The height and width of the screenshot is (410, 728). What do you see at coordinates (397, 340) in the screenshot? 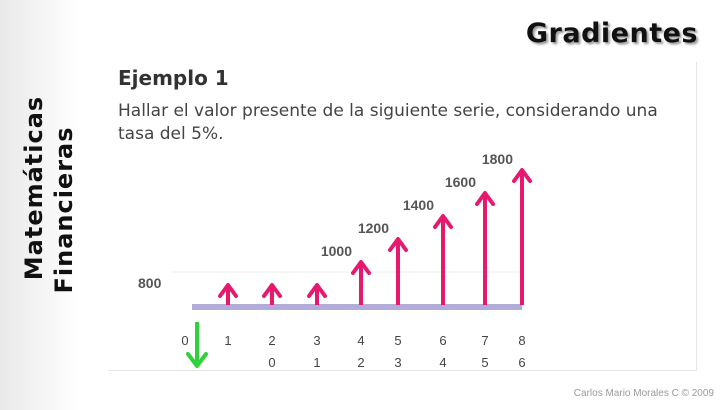
I see `period-tick-5: 5` at bounding box center [397, 340].